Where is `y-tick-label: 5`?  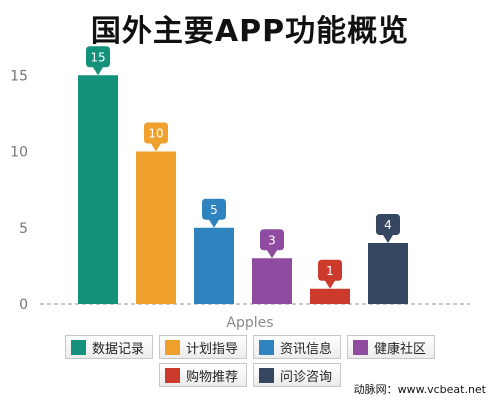 y-tick-label: 5 is located at coordinates (23, 229).